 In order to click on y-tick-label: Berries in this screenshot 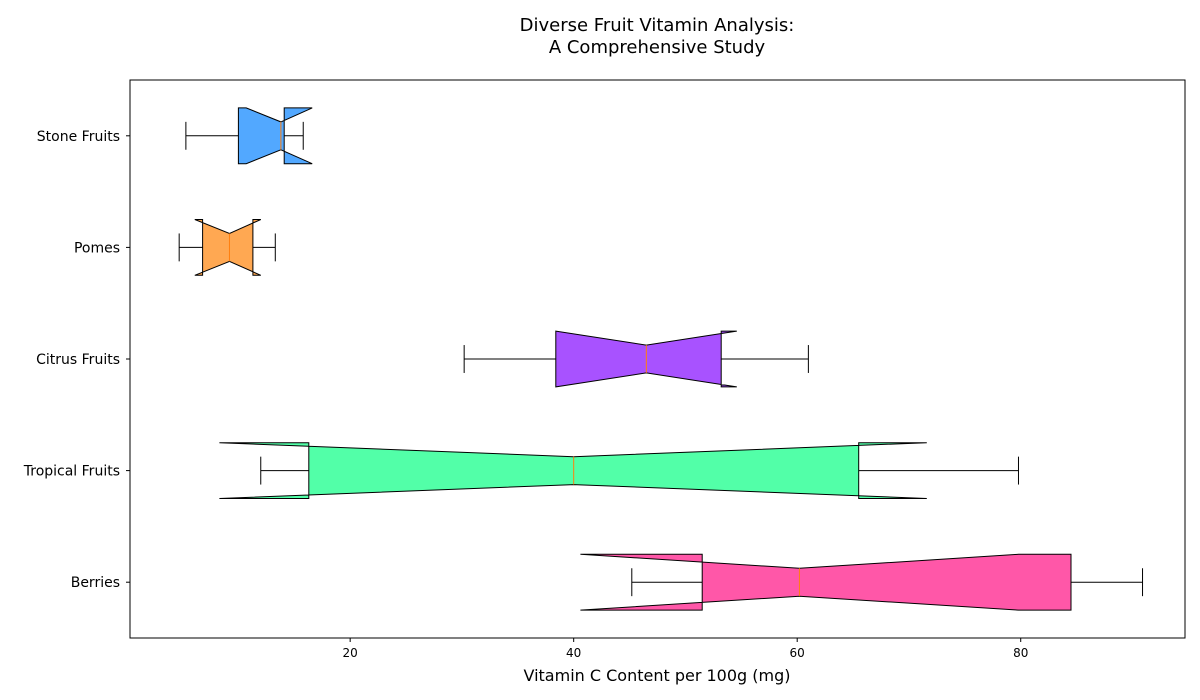, I will do `click(95, 583)`.